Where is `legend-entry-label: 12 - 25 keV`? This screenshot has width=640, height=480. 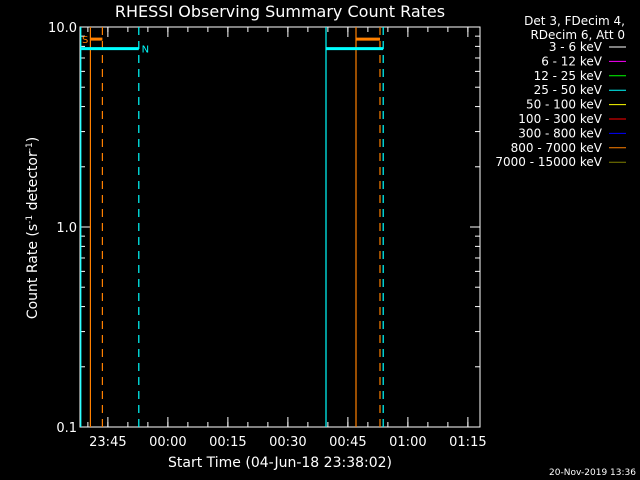 legend-entry-label: 12 - 25 keV is located at coordinates (568, 76).